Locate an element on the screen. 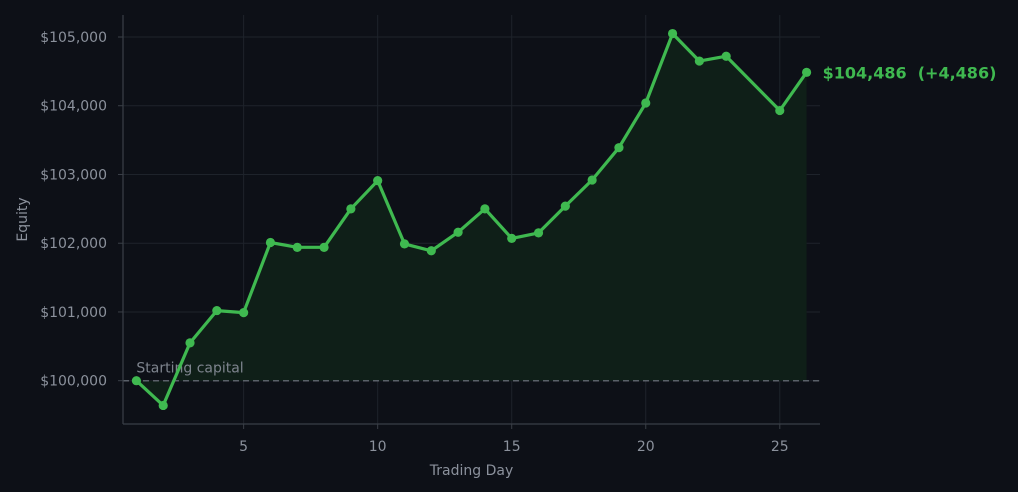 The width and height of the screenshot is (1018, 492). end-value-annotation: $104,486 (+4,486) is located at coordinates (910, 72).